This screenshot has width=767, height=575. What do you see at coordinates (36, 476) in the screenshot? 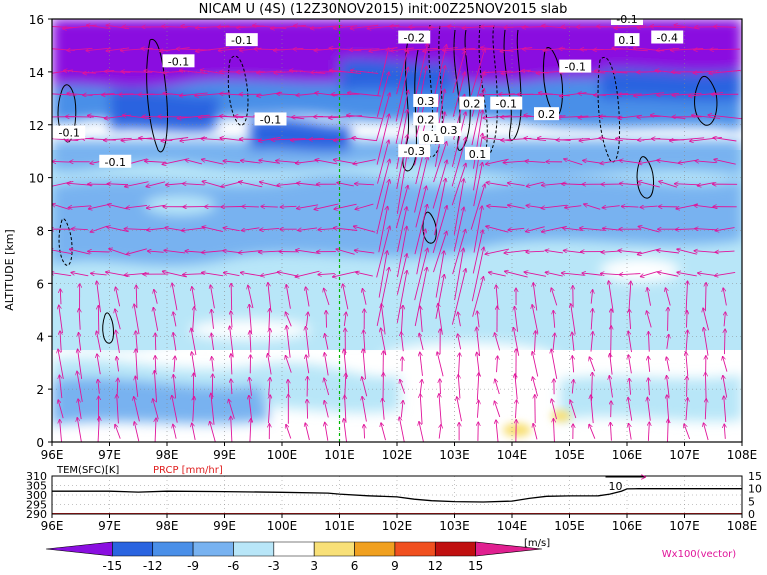
I see `tem-tick-label: 310` at bounding box center [36, 476].